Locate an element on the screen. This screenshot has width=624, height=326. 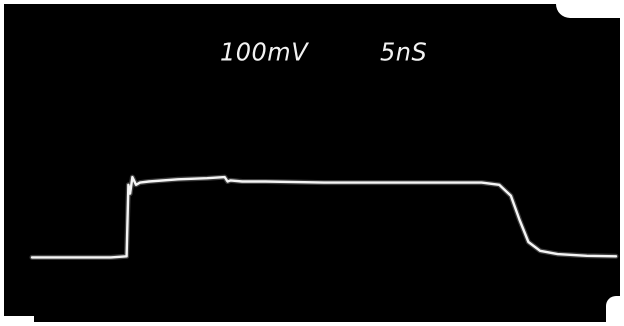
paper-edge-bottom-left is located at coordinates (19, 319).